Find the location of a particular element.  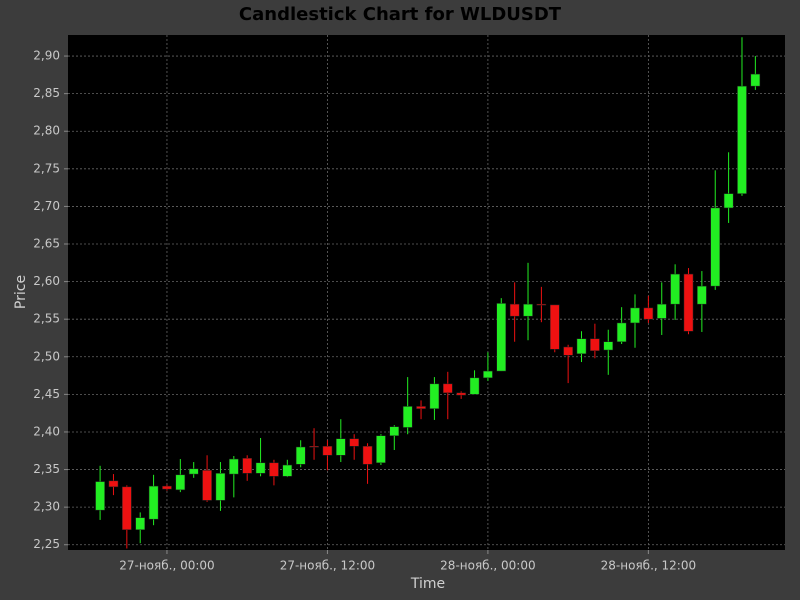

y-tick-label: 2,65 is located at coordinates (46, 244).